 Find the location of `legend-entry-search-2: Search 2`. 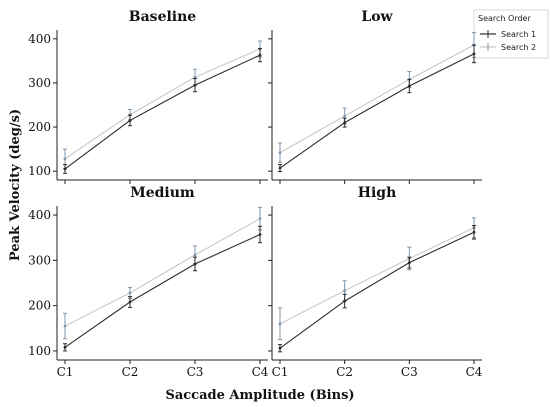

legend-entry-search-2: Search 2 is located at coordinates (508, 47).